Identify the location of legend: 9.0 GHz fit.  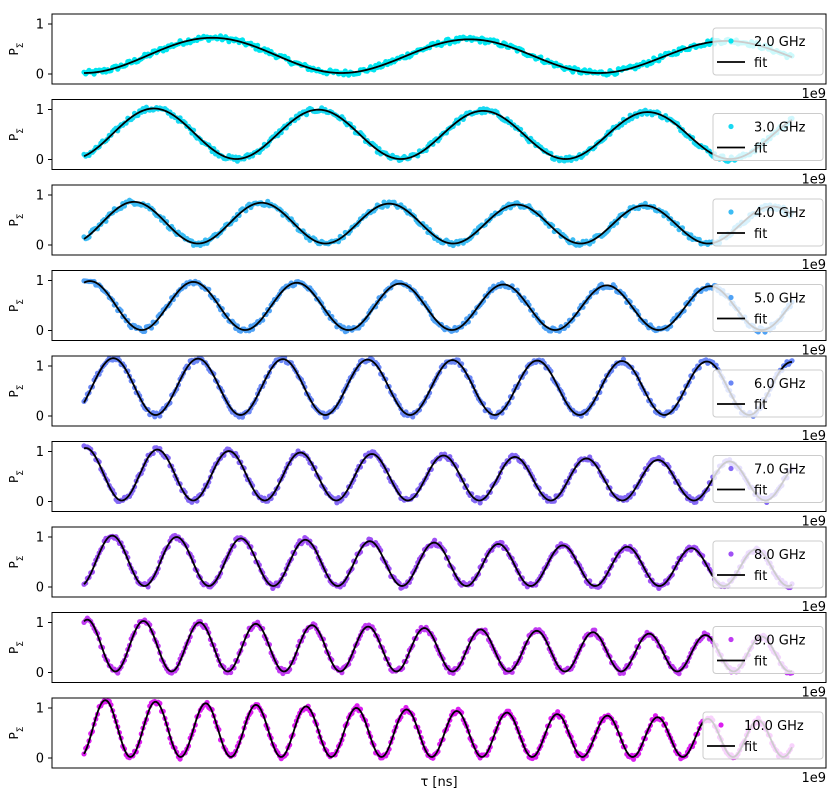
(768, 650).